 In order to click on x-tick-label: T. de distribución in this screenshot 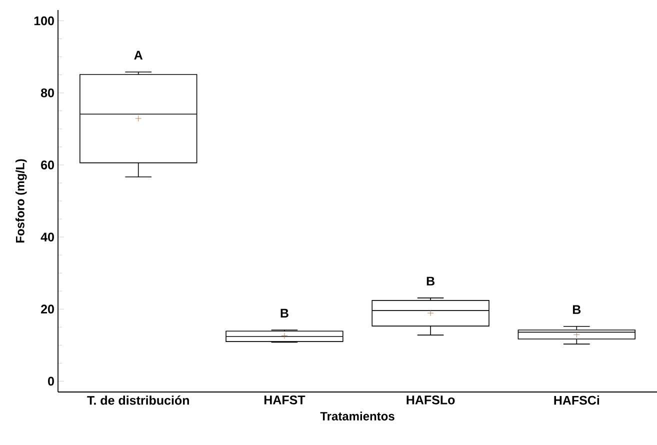, I will do `click(138, 400)`.